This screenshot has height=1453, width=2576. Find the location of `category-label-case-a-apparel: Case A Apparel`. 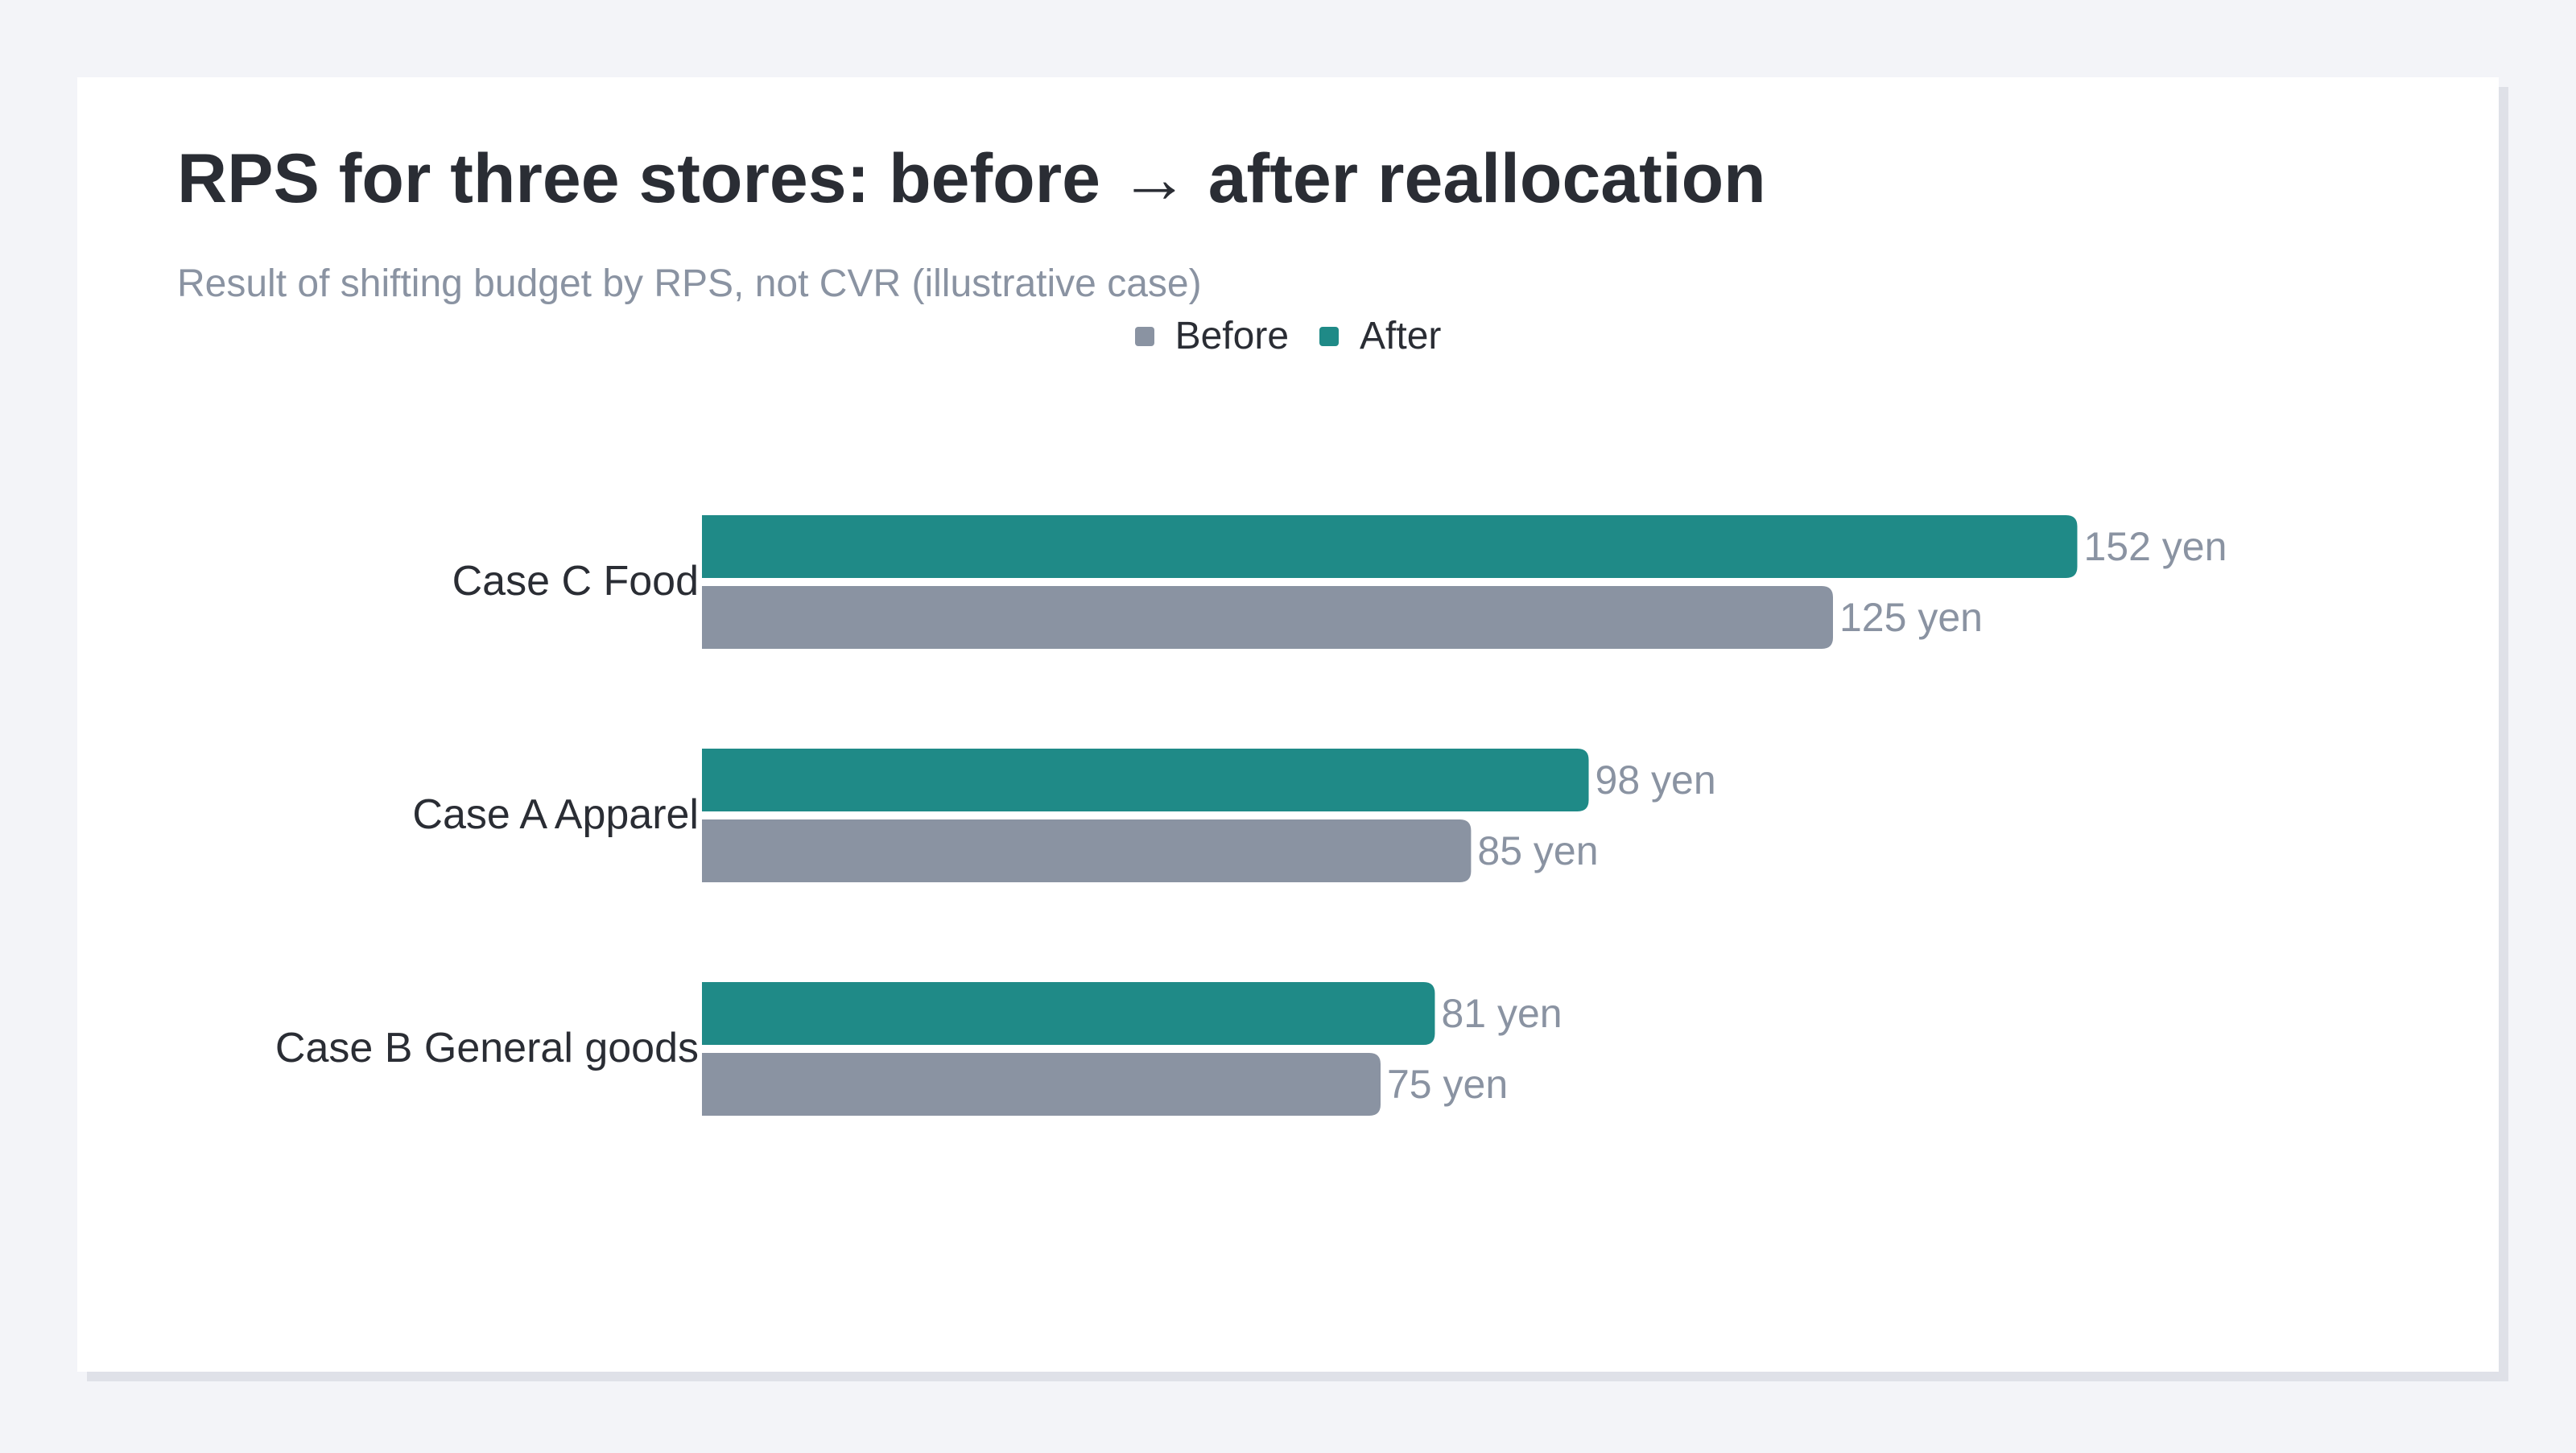

category-label-case-a-apparel: Case A Apparel is located at coordinates (555, 815).